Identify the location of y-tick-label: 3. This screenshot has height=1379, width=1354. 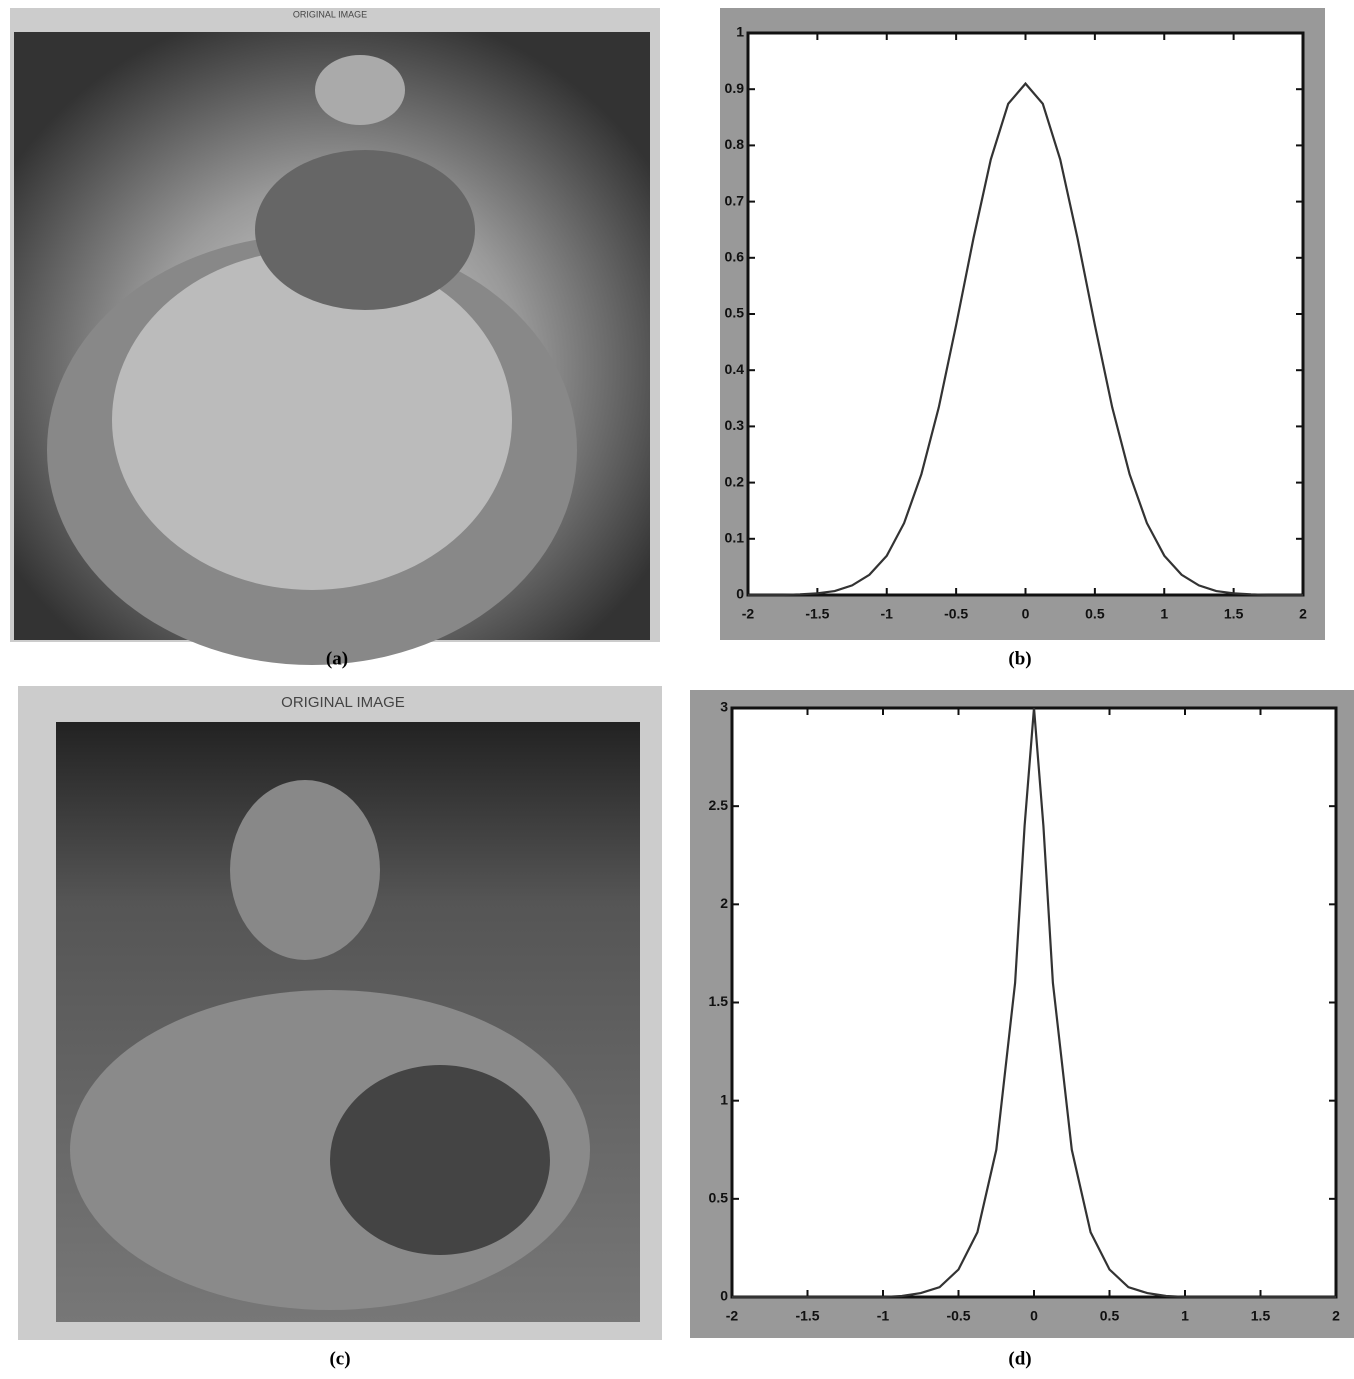
(724, 707).